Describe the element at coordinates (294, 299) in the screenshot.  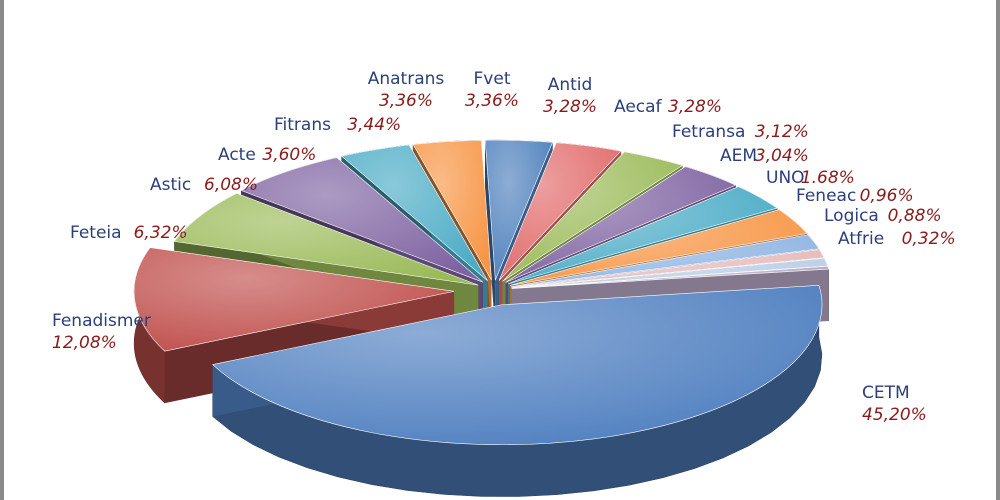
I see `slice-gloss-fenadismer` at that location.